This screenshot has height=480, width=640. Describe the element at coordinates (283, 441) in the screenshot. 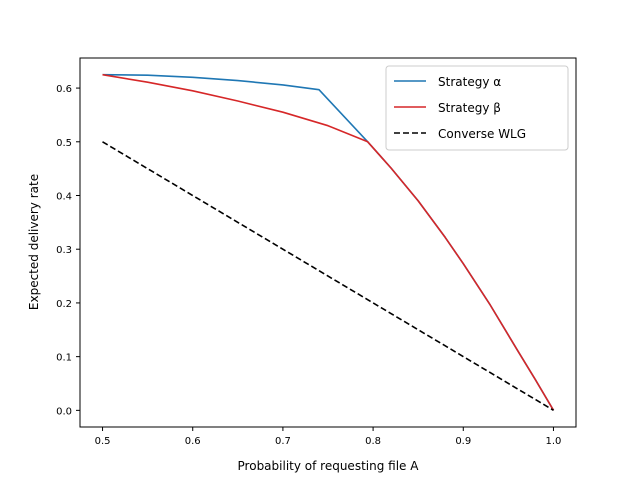

I see `x-tick-label: 0.7` at that location.